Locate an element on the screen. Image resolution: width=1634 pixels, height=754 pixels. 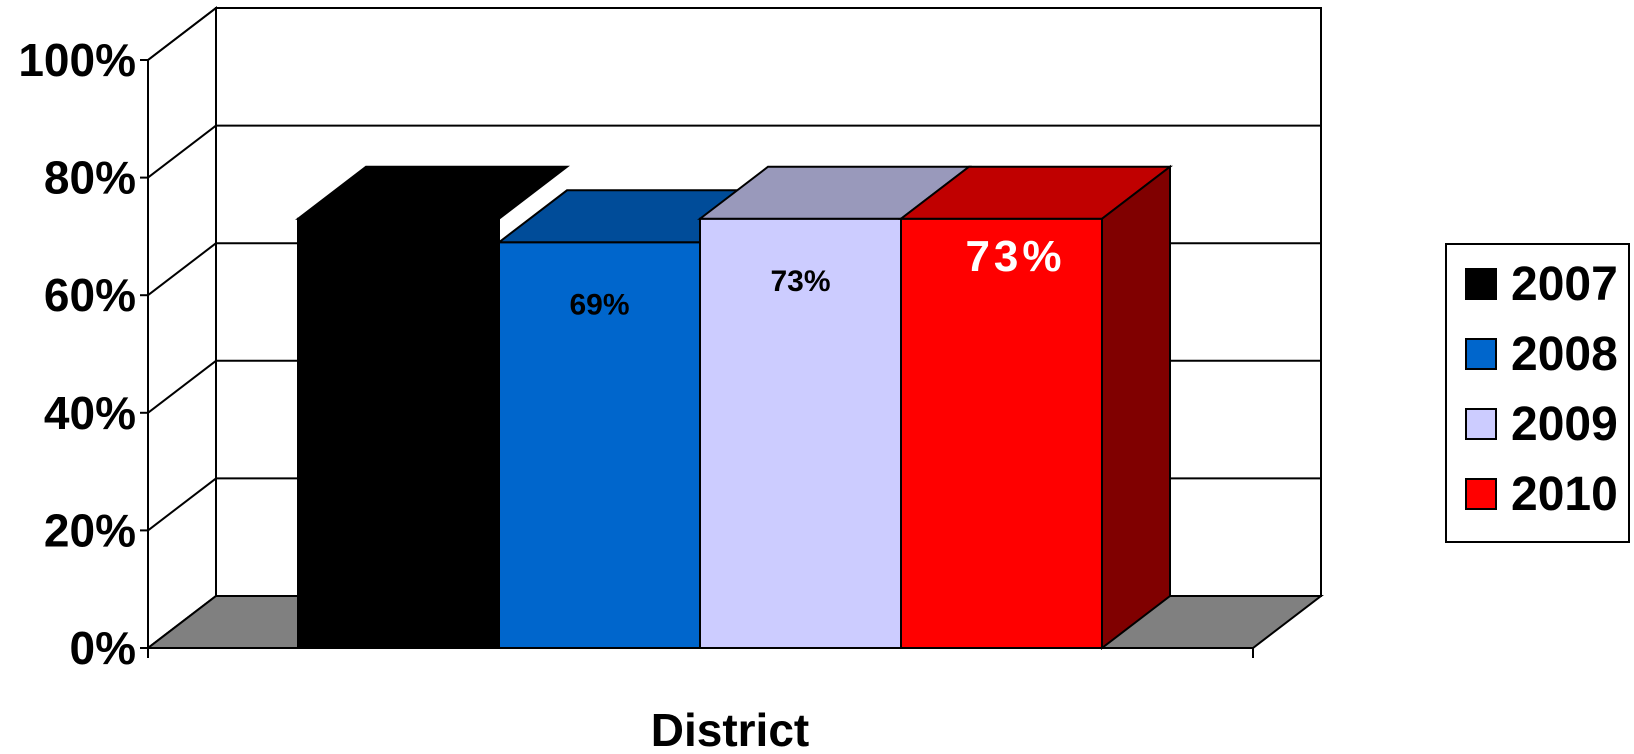
bar-2010: 73% is located at coordinates (1035, 407).